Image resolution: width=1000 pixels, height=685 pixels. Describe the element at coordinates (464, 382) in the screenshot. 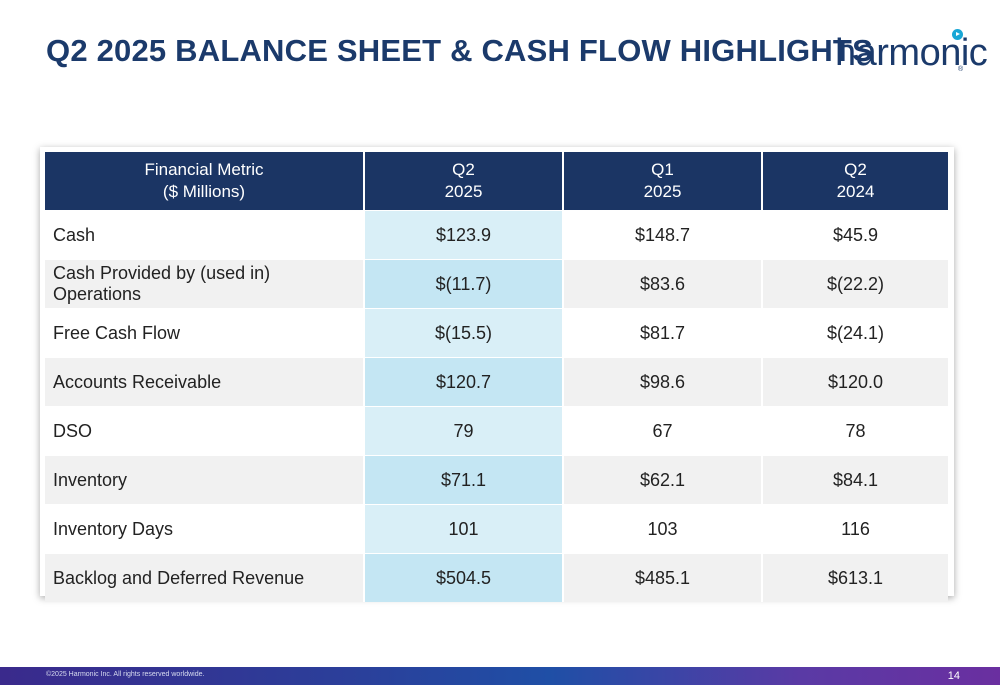

I see `value-q2-2025: $120.7` at that location.